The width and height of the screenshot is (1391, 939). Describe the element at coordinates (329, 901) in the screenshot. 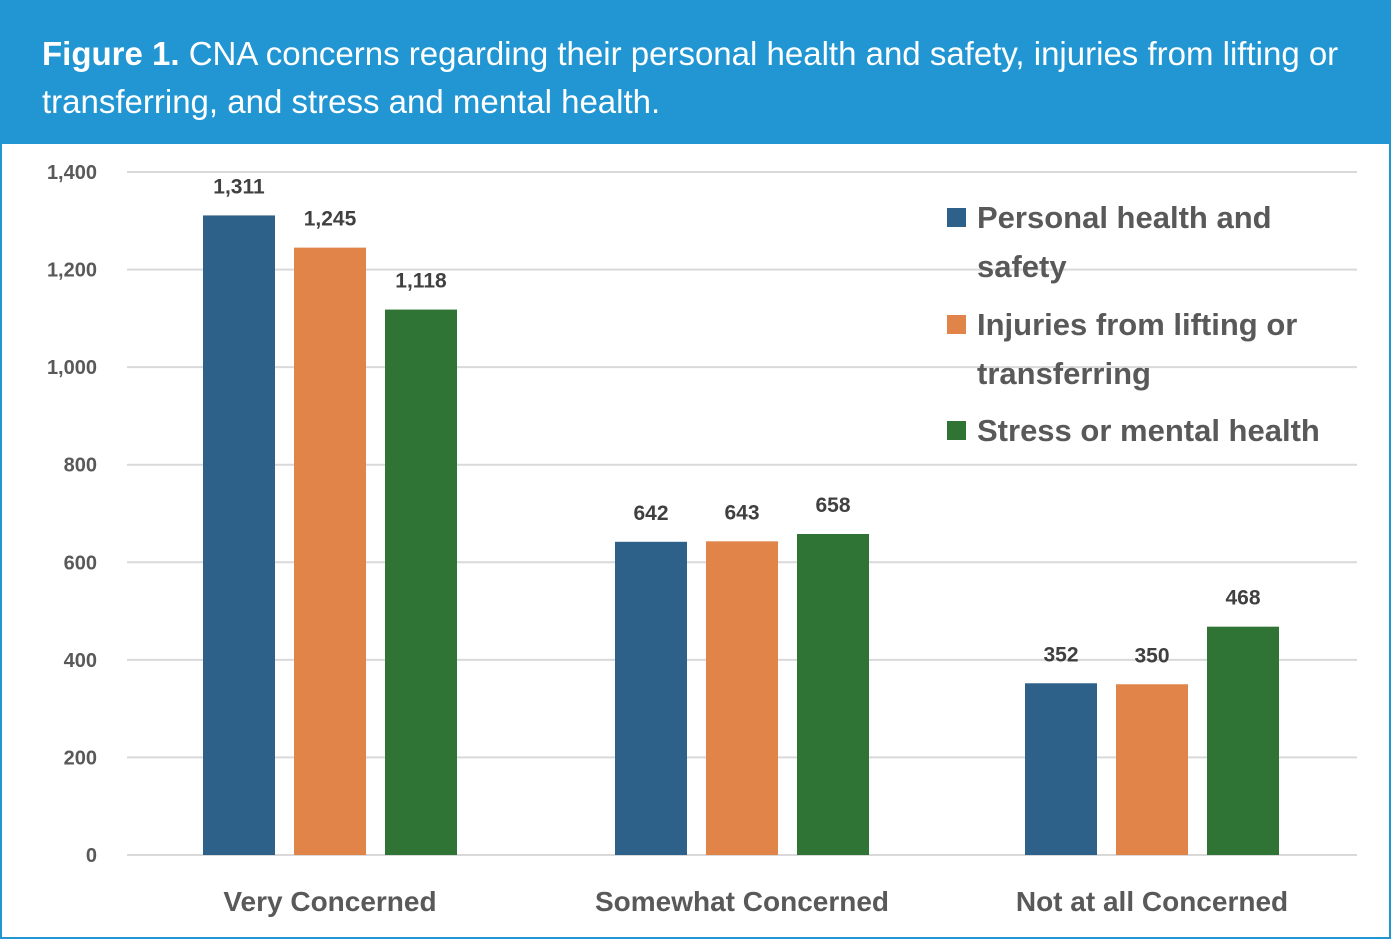

I see `x-category-label: Very Concerned` at that location.